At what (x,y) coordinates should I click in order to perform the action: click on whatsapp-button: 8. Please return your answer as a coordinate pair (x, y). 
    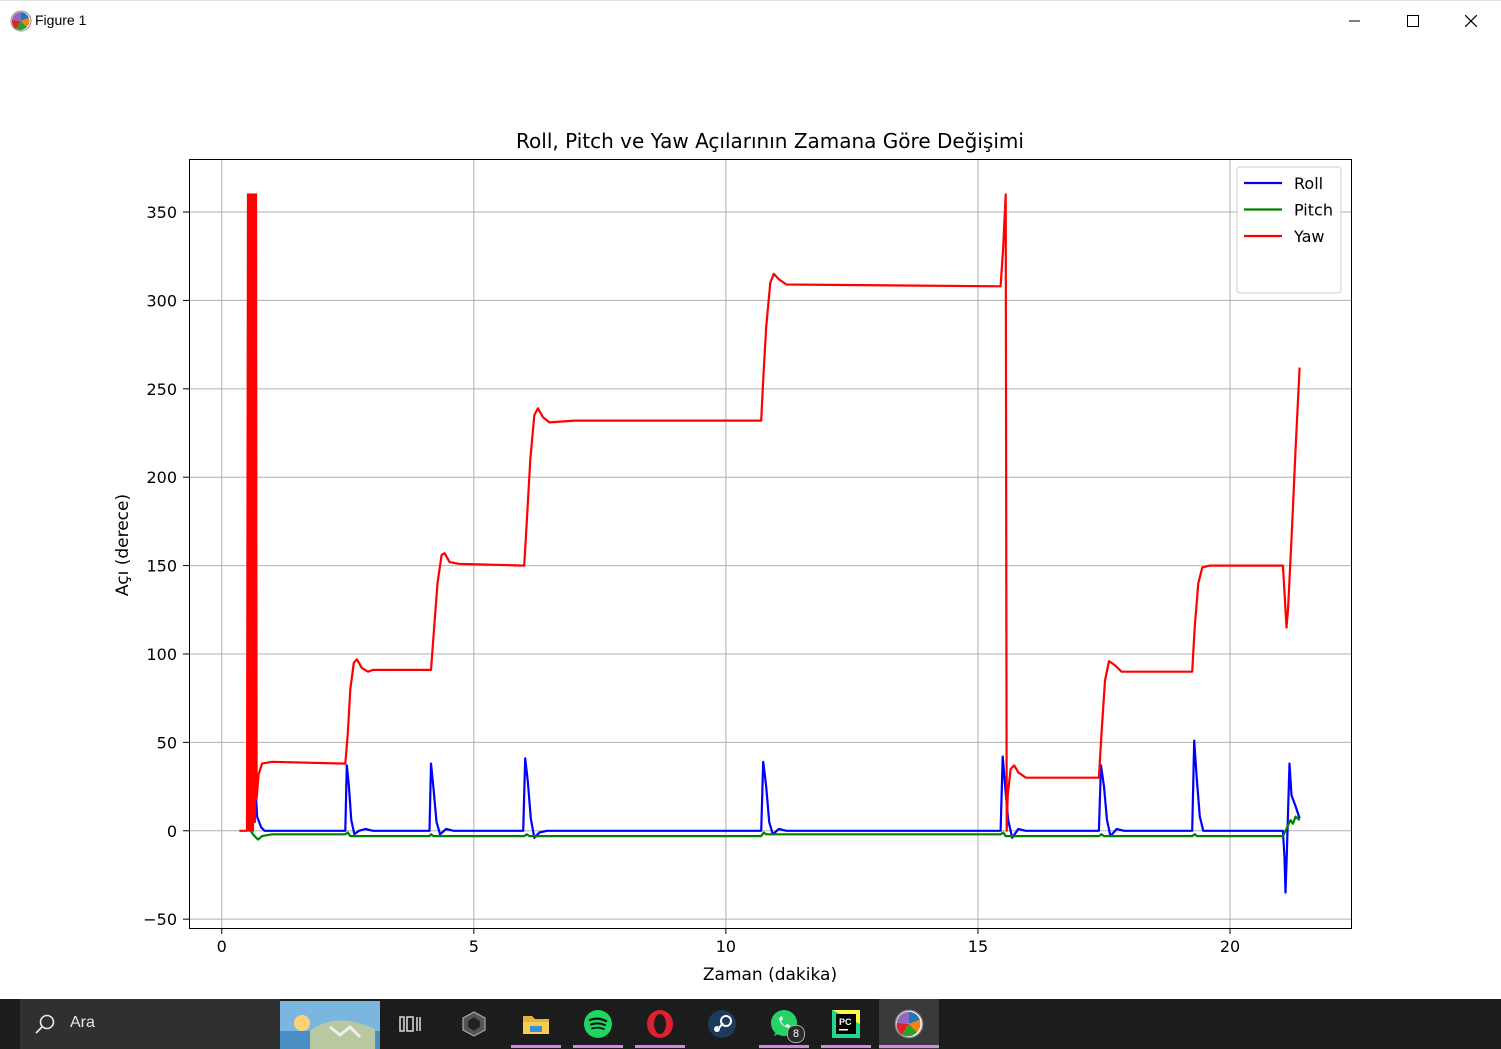
    Looking at the image, I should click on (784, 1024).